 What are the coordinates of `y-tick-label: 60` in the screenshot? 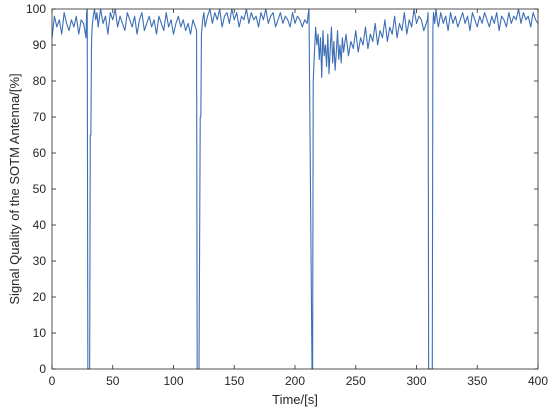 It's located at (40, 153).